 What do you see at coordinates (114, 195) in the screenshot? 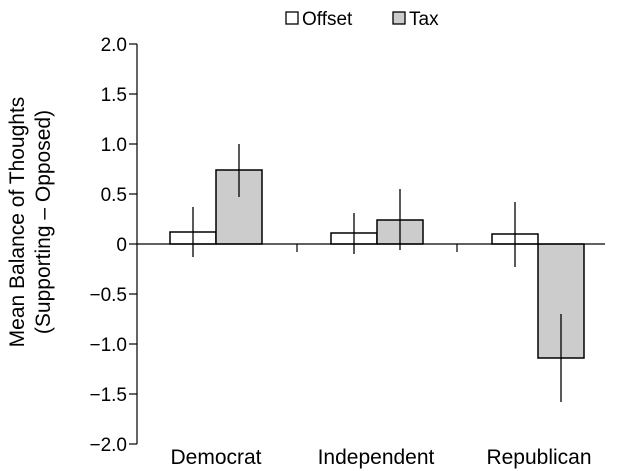
I see `y-tick-label: 0.5` at bounding box center [114, 195].